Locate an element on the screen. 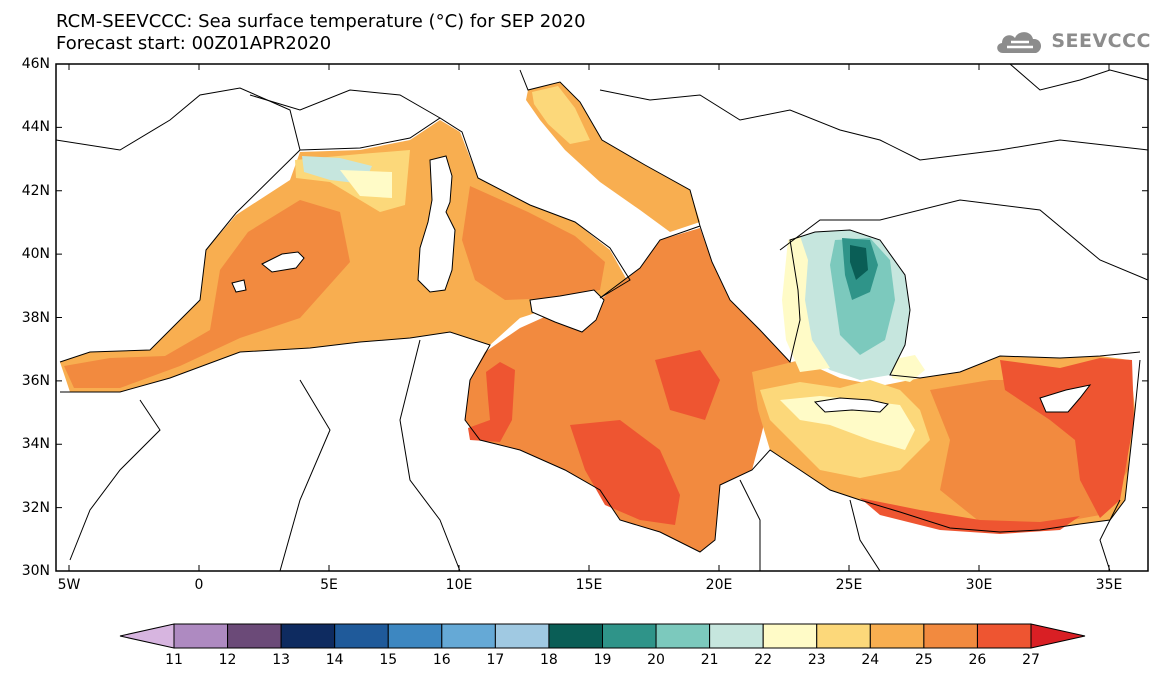  seevccc-logo: SEEVCCC is located at coordinates (1072, 41).